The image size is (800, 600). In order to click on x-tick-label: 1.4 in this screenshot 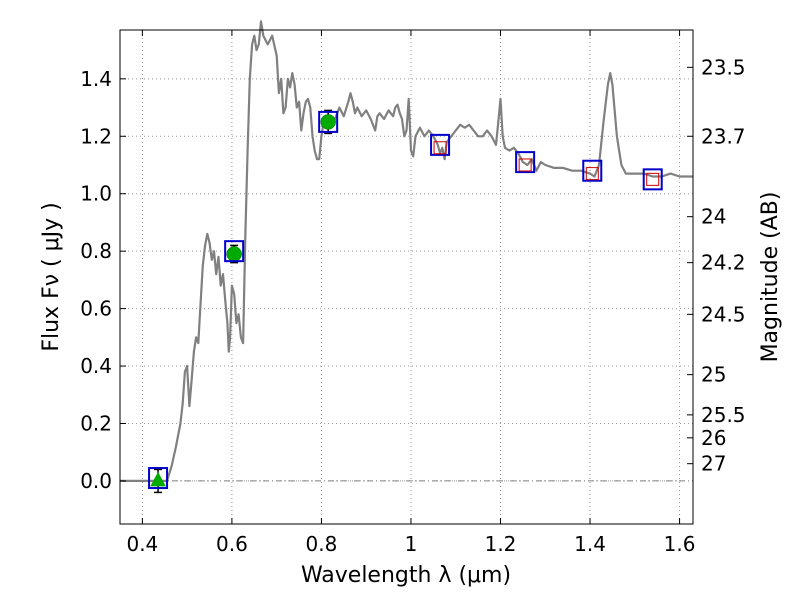, I will do `click(590, 544)`.